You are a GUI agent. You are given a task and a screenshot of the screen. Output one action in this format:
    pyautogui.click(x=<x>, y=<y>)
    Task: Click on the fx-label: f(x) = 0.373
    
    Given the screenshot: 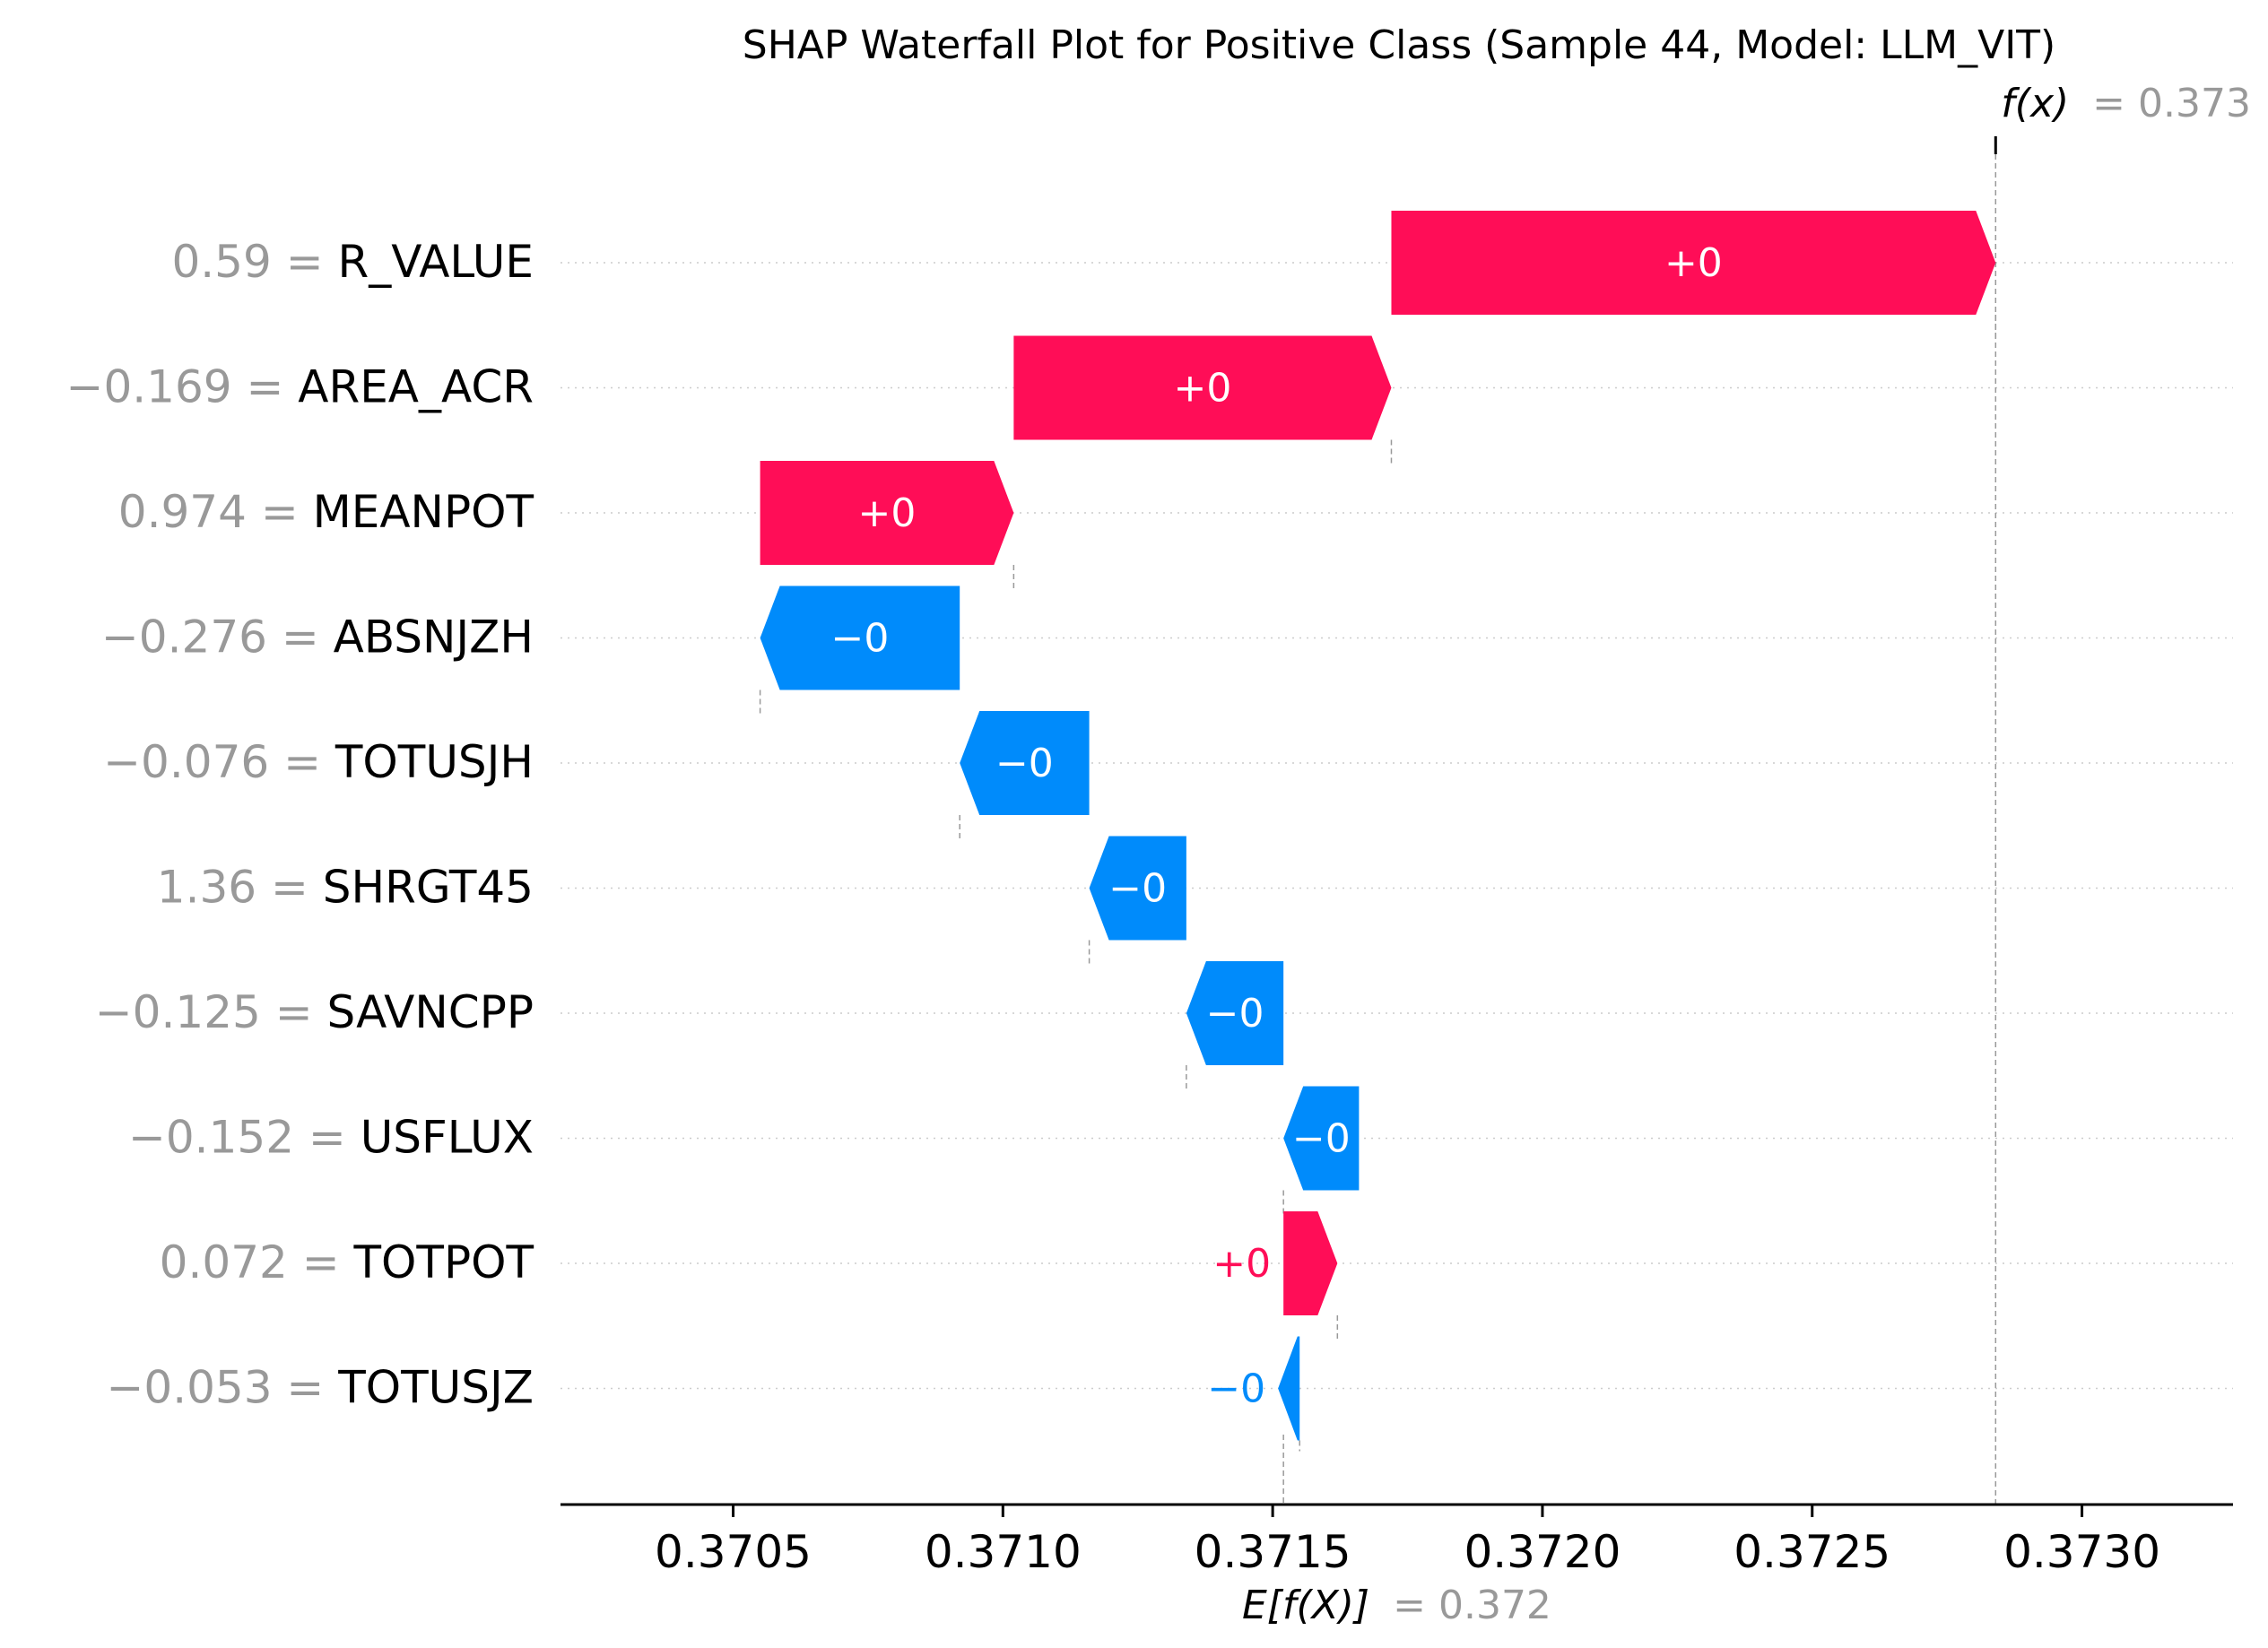 What is the action you would take?
    pyautogui.click(x=2126, y=103)
    